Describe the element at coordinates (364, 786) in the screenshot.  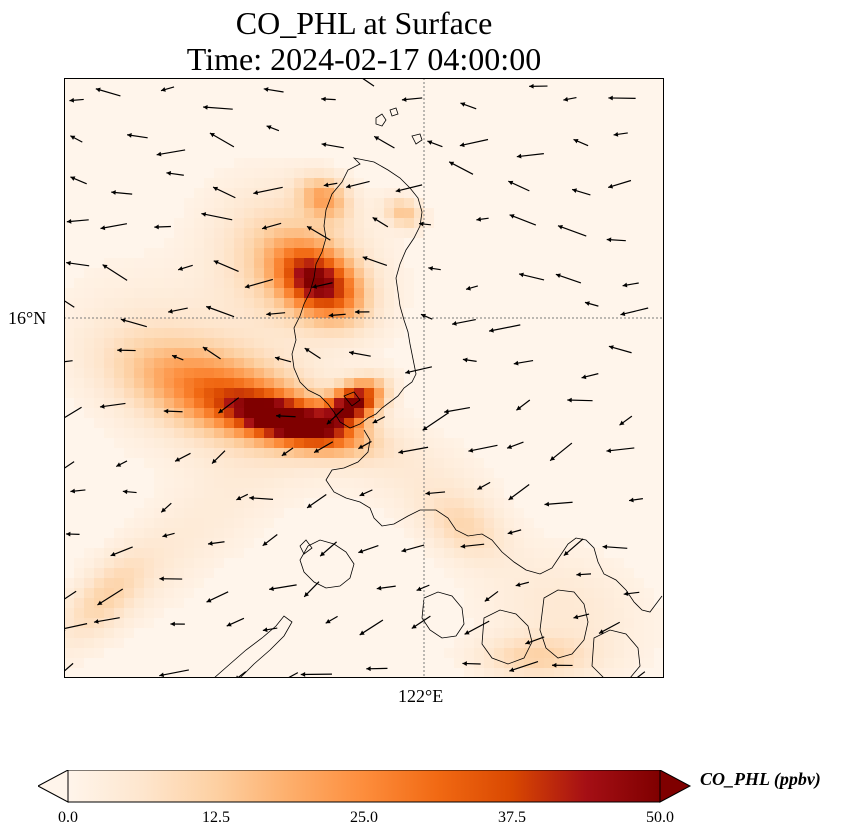
I see `colorbar-gradient` at that location.